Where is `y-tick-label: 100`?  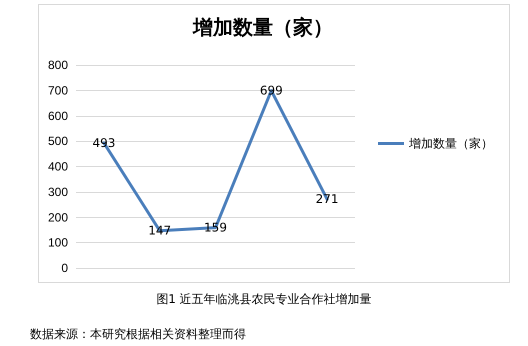 y-tick-label: 100 is located at coordinates (58, 243).